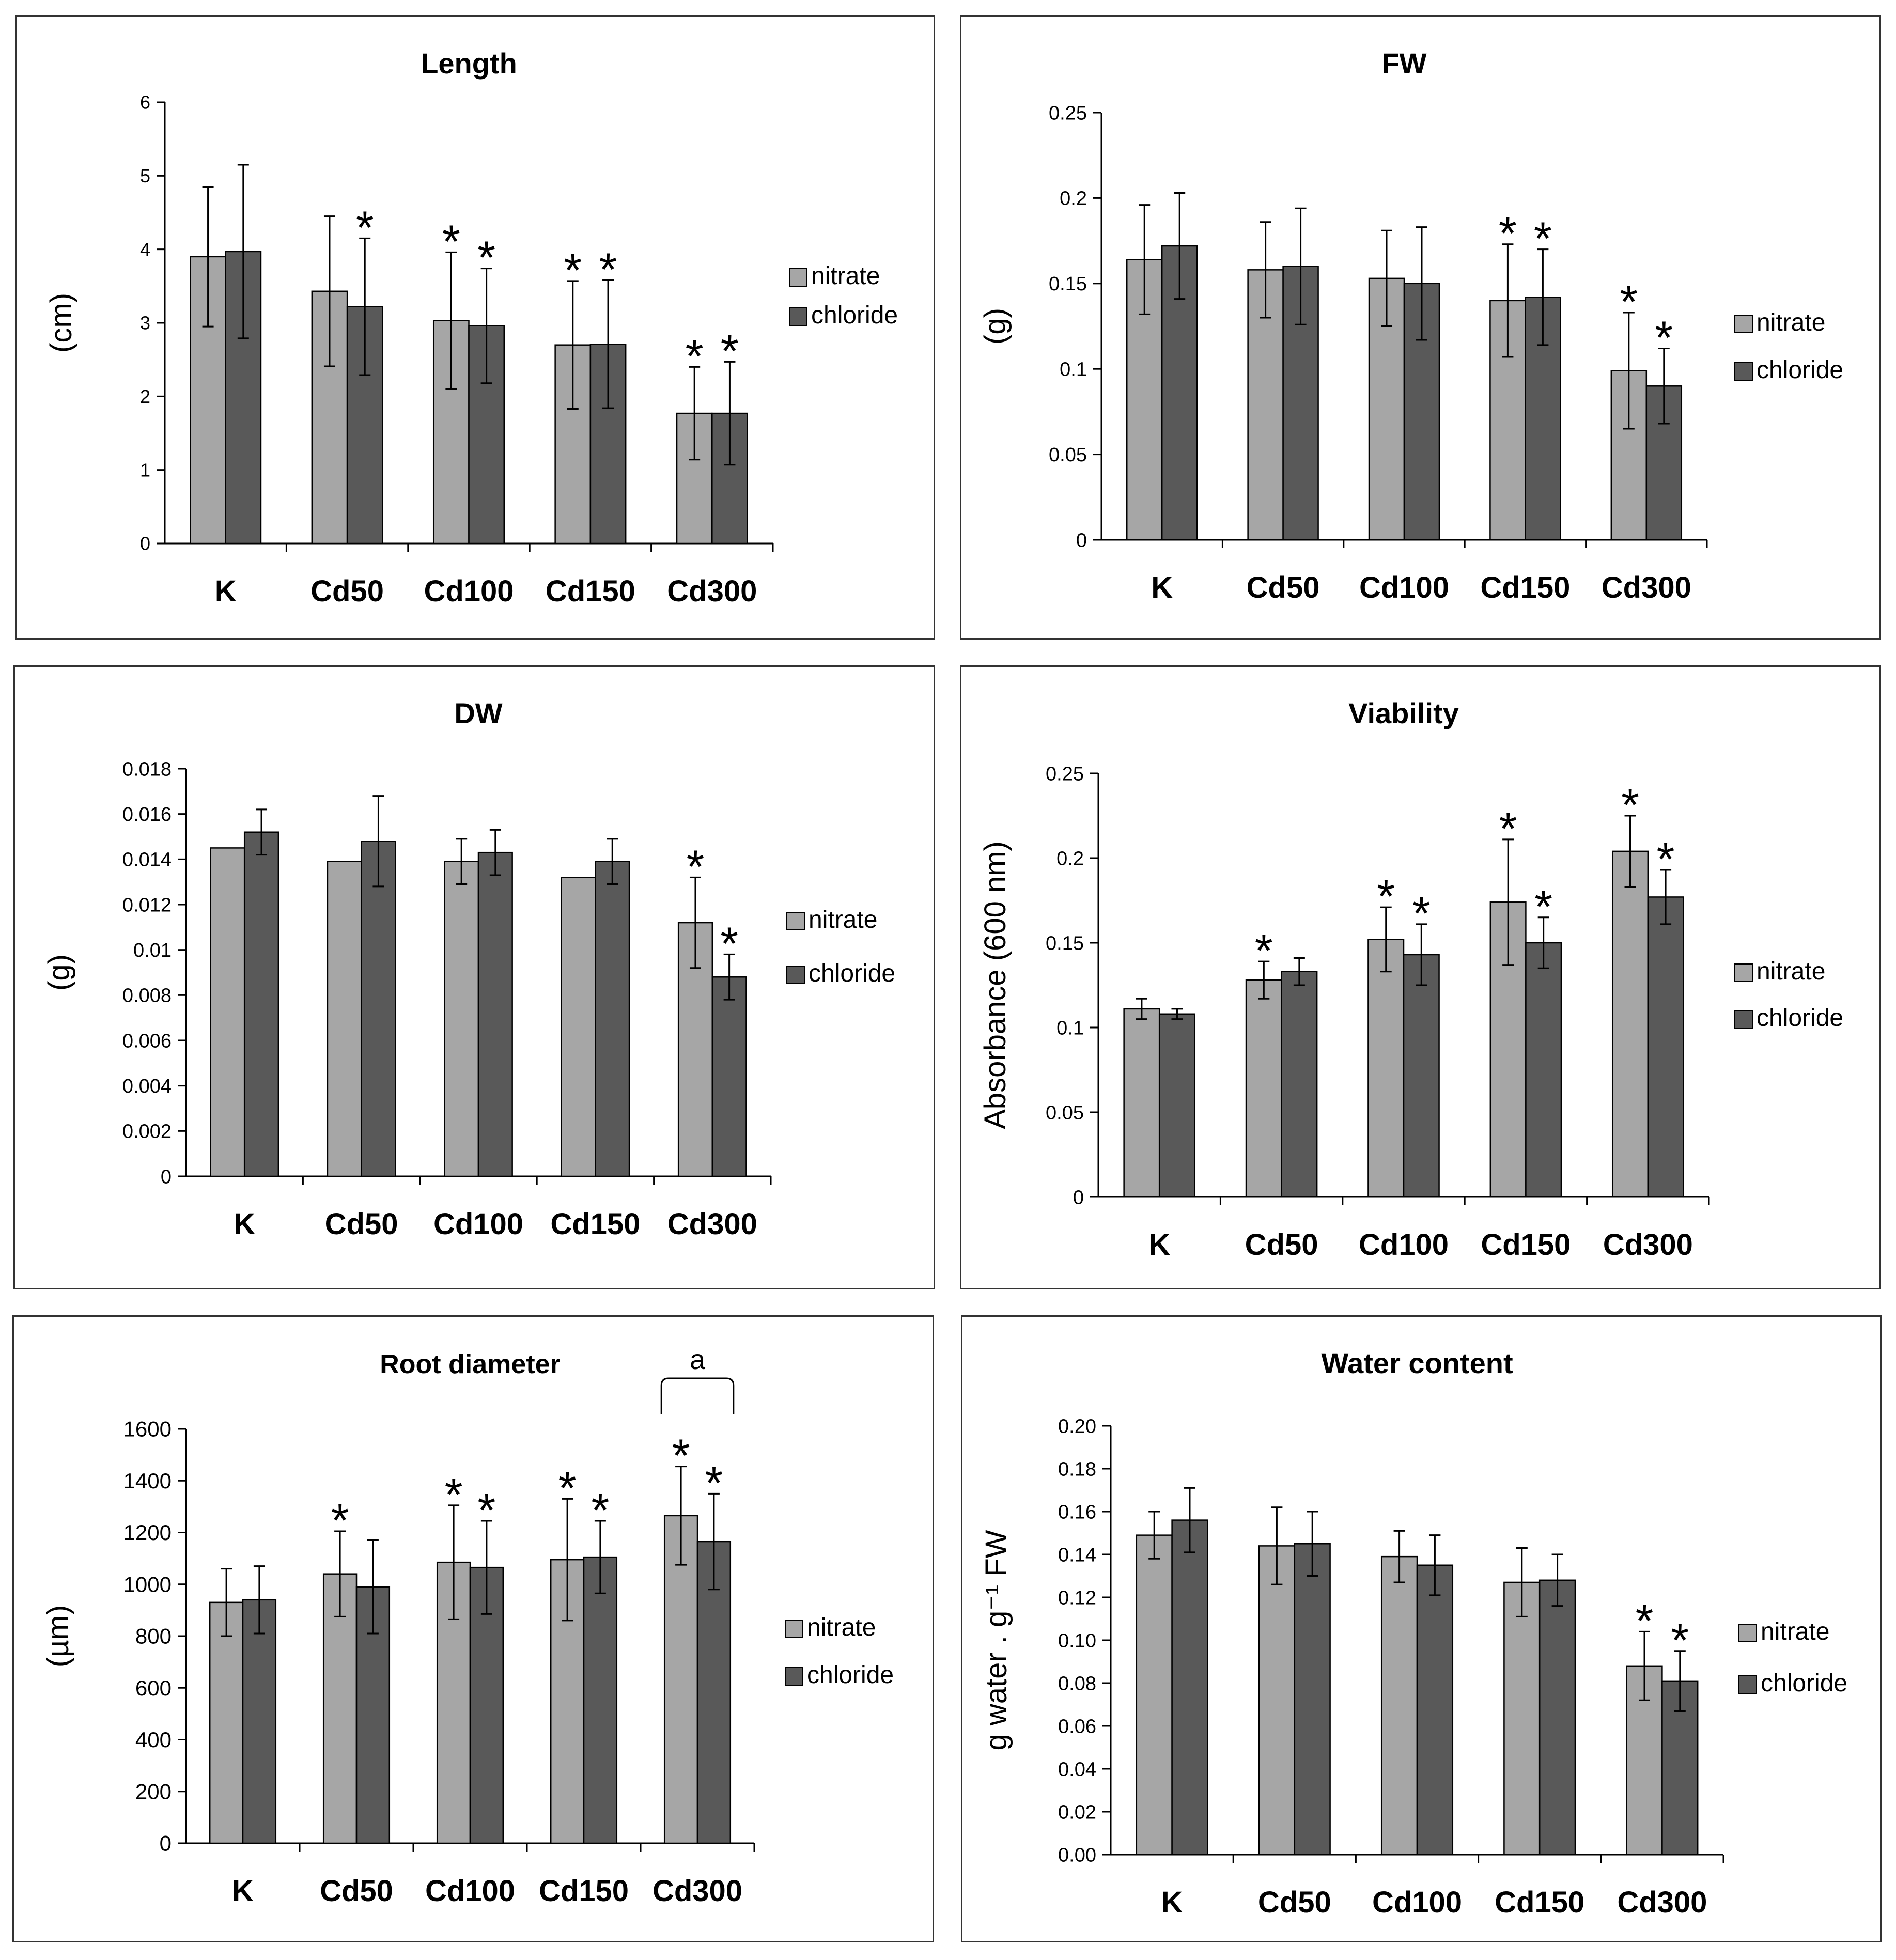 The width and height of the screenshot is (1896, 1960). Describe the element at coordinates (153, 1688) in the screenshot. I see `y-tick-label: 600` at that location.